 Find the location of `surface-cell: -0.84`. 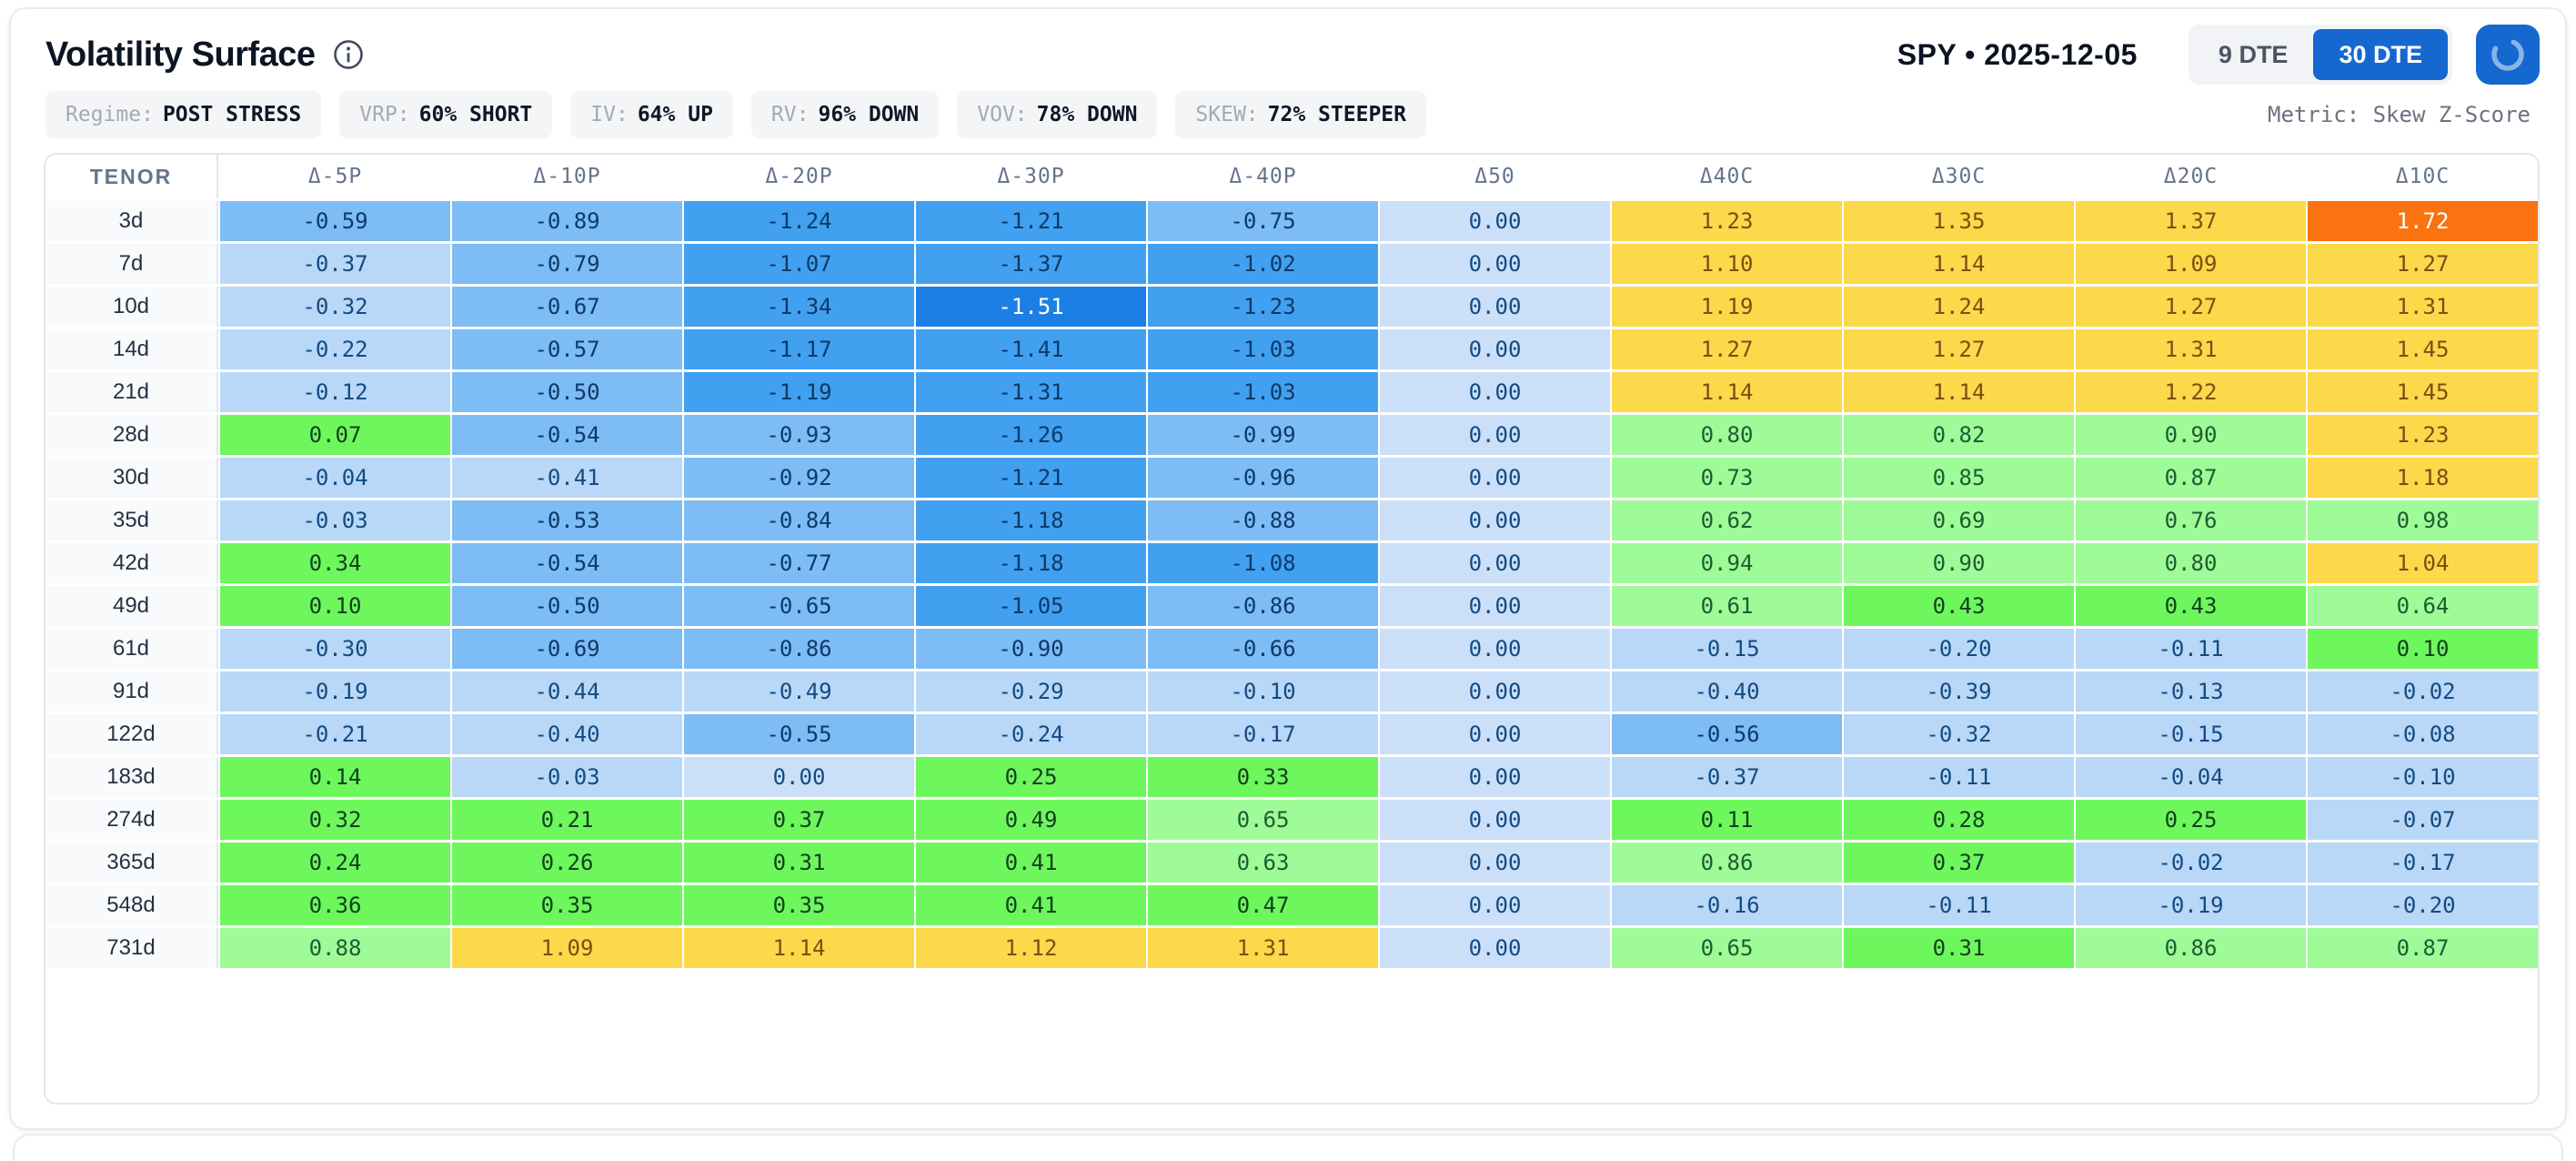

surface-cell: -0.84 is located at coordinates (799, 520).